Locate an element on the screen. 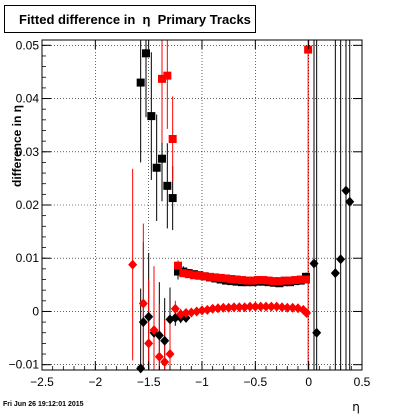  y-axis-label: difference in η is located at coordinates (17, 146).